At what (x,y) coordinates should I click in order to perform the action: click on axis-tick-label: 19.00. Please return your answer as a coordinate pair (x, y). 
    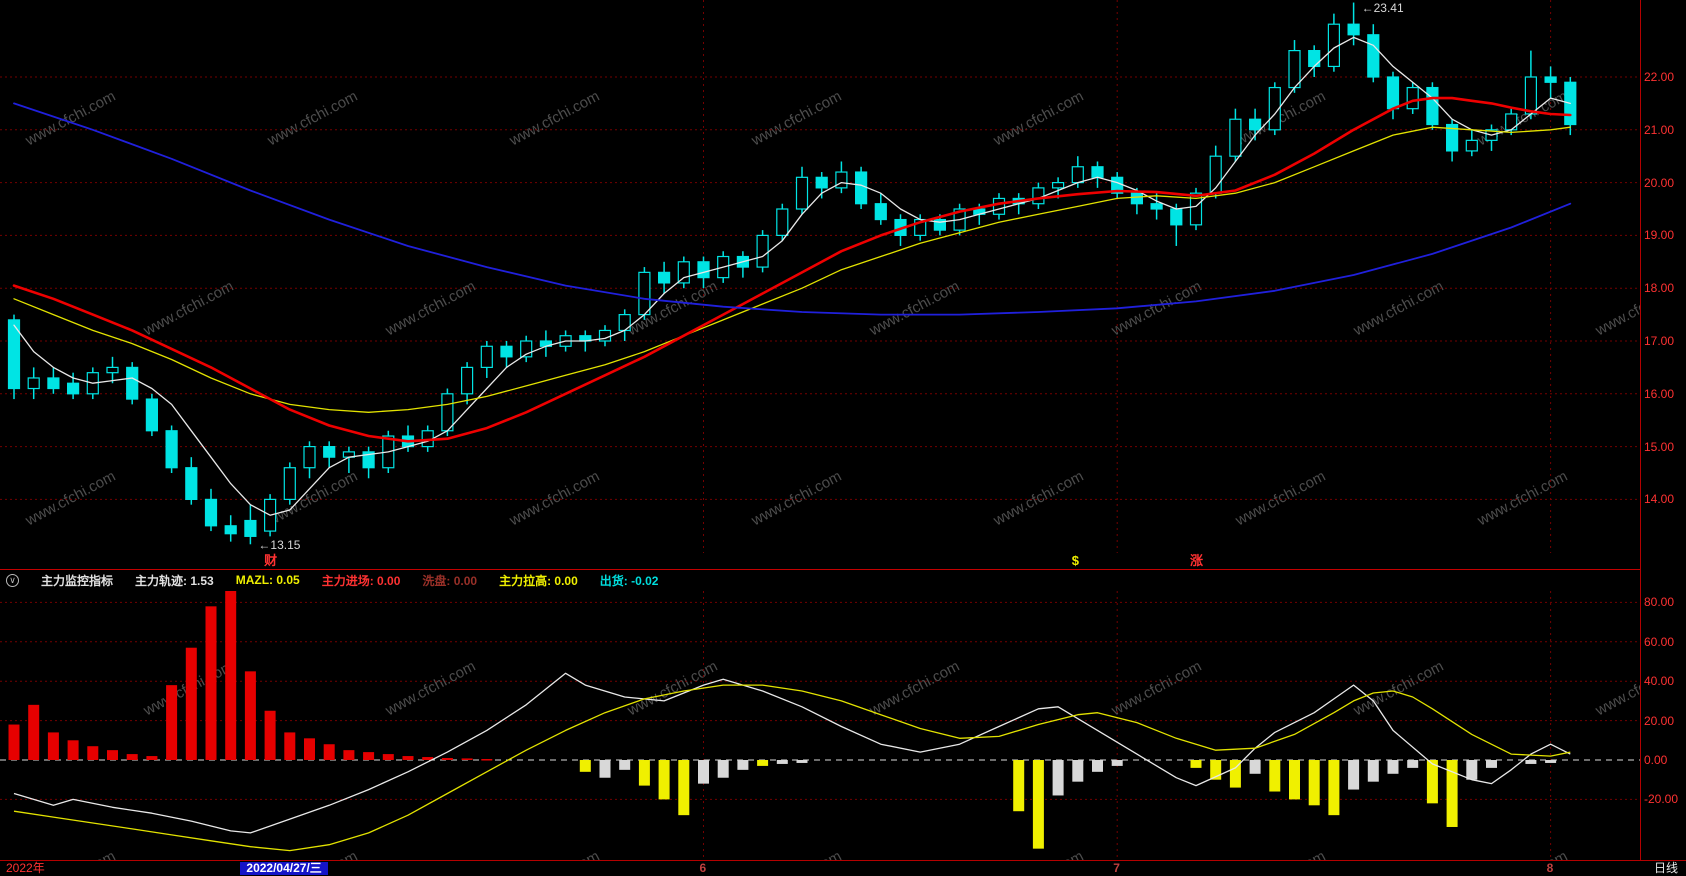
    Looking at the image, I should click on (1659, 235).